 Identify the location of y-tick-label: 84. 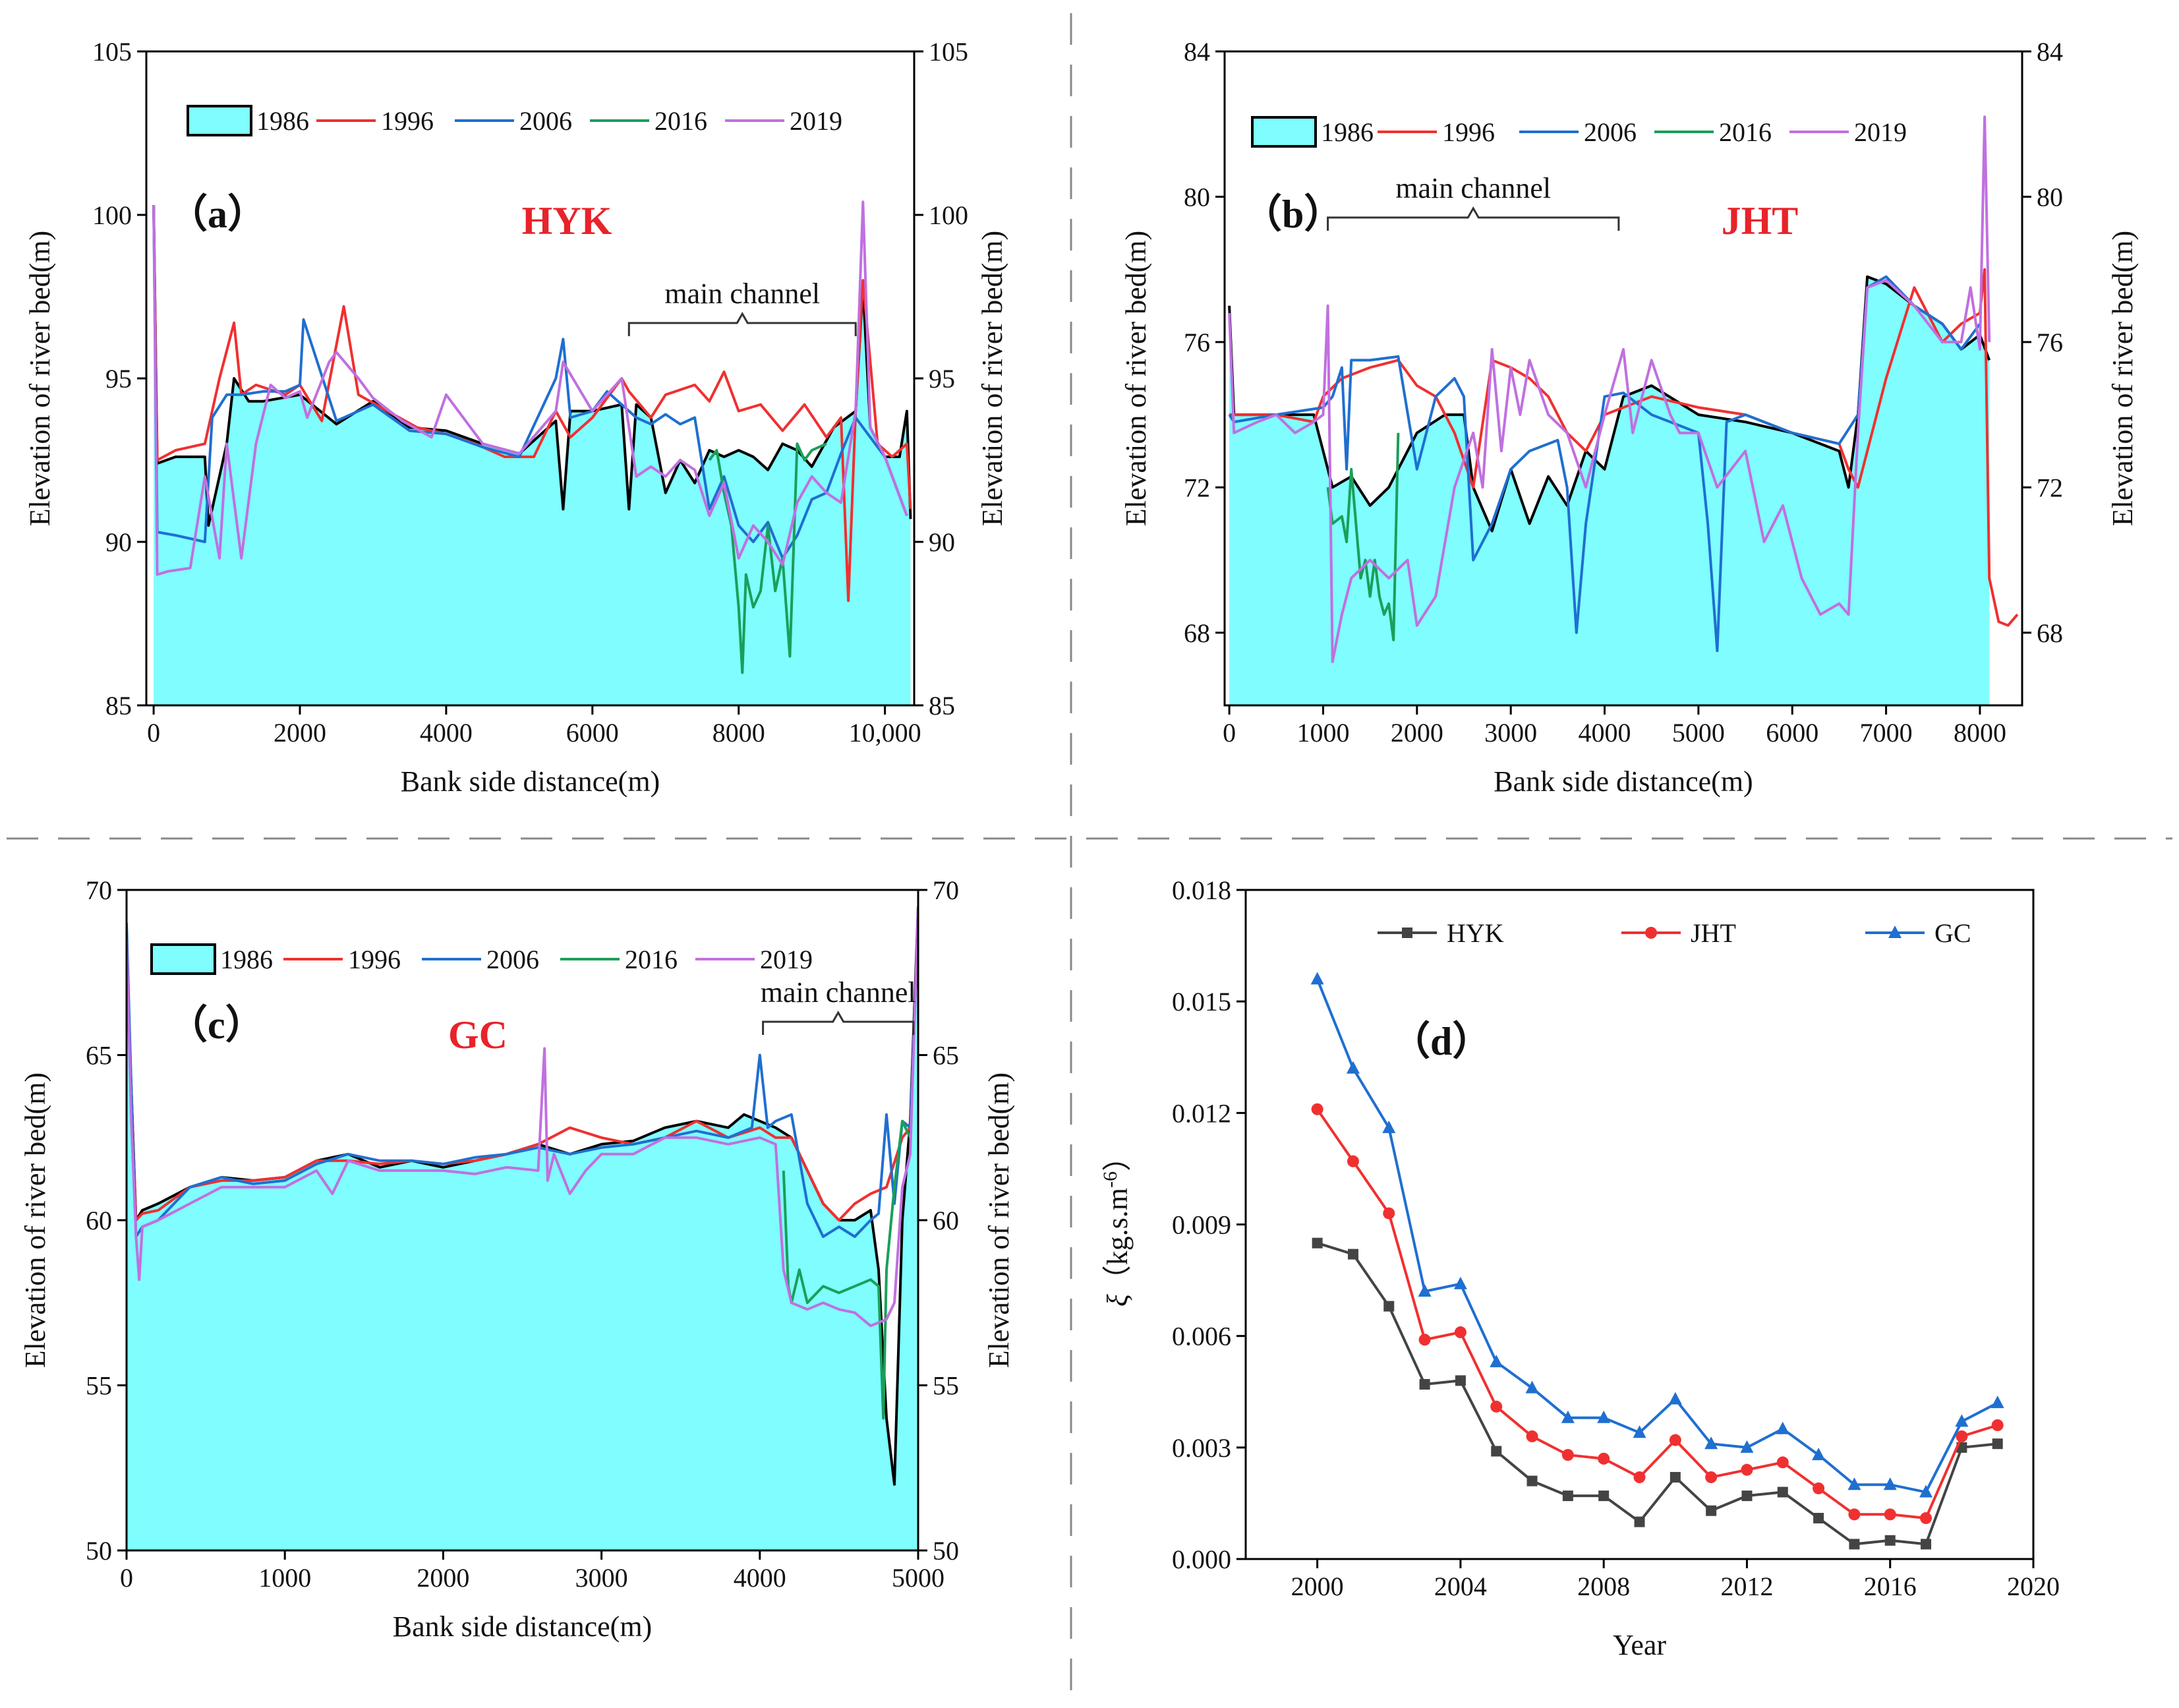
(1197, 52).